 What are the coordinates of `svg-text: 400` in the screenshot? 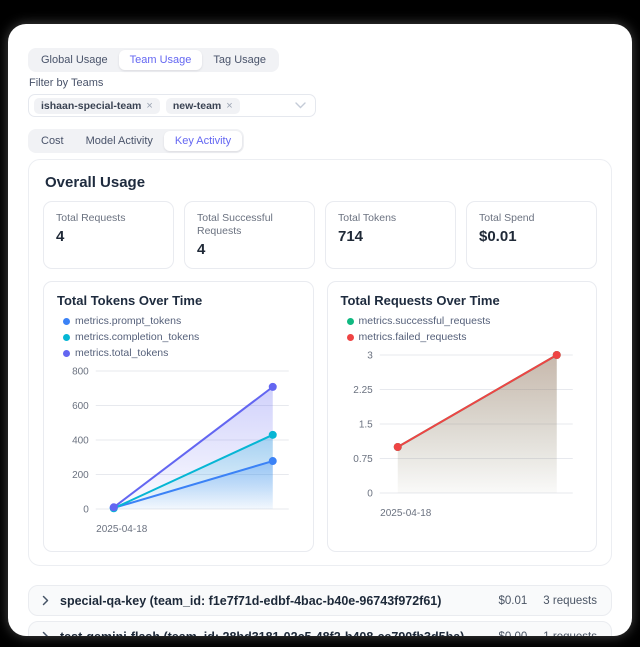 It's located at (80, 441).